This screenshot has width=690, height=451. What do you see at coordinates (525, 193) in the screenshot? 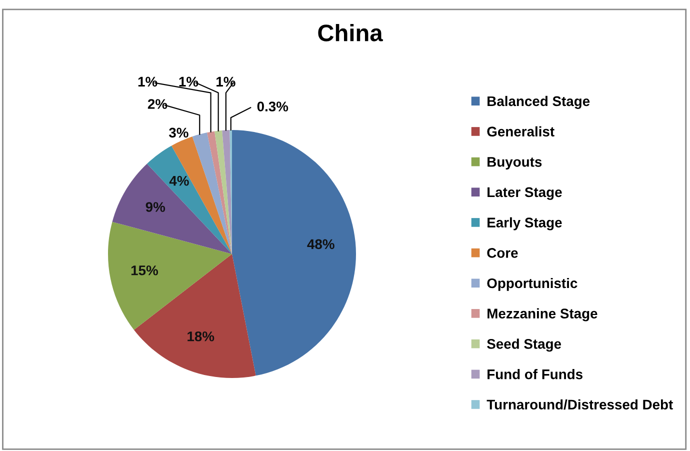
I see `legend-label: Later Stage` at bounding box center [525, 193].